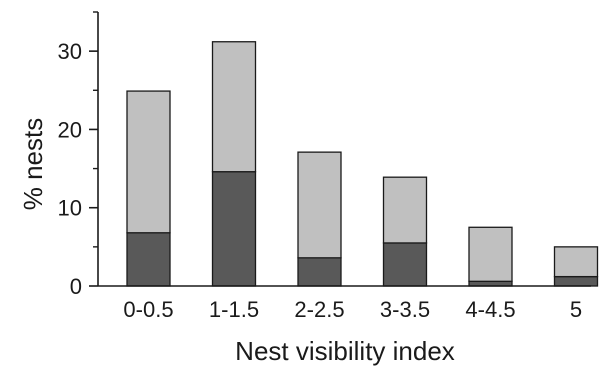 Image resolution: width=601 pixels, height=374 pixels. Describe the element at coordinates (70, 51) in the screenshot. I see `y-tick-label-30: 30` at that location.